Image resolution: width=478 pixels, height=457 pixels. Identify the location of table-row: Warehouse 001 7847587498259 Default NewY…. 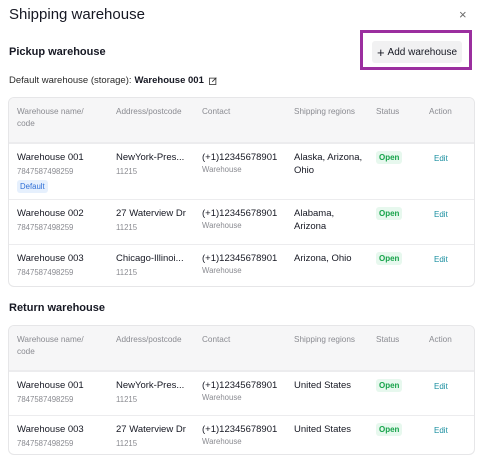
(241, 171).